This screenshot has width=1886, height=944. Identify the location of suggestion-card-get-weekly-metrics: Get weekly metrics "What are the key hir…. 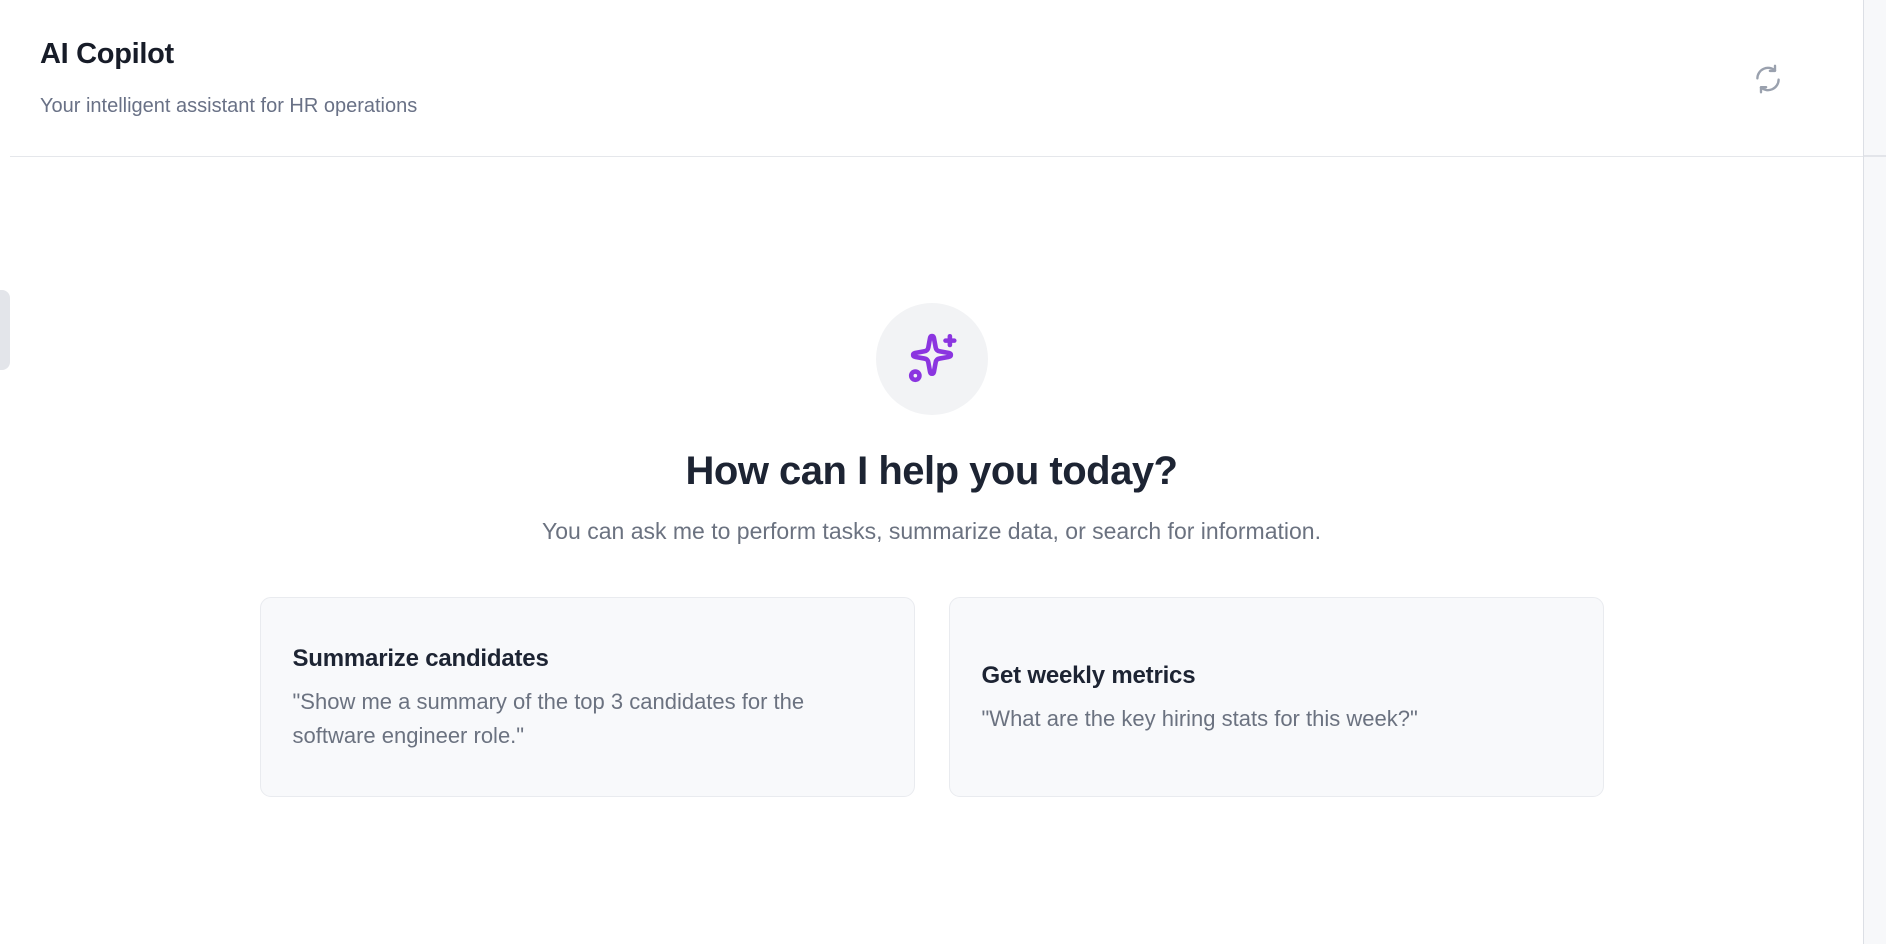
(1276, 696).